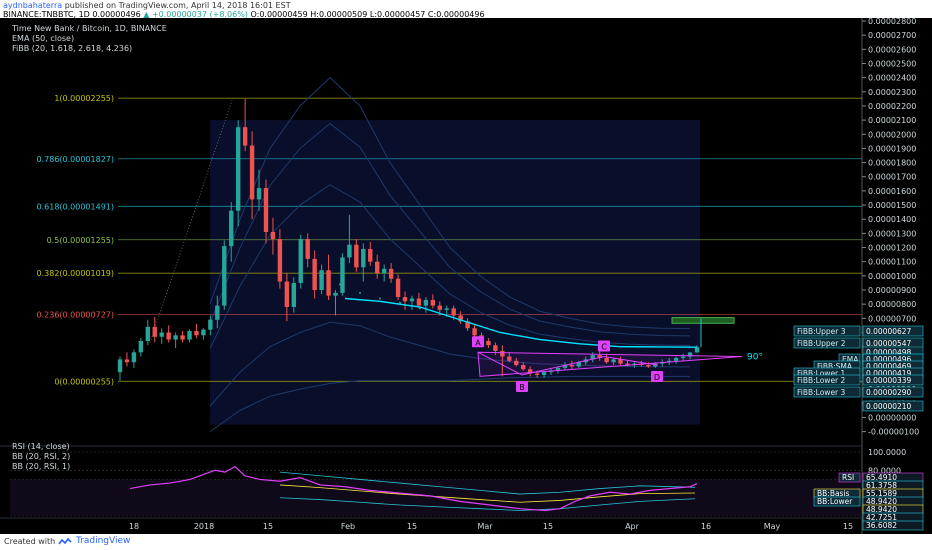 The height and width of the screenshot is (550, 932). Describe the element at coordinates (889, 392) in the screenshot. I see `price-label-value: 0.00000290` at that location.